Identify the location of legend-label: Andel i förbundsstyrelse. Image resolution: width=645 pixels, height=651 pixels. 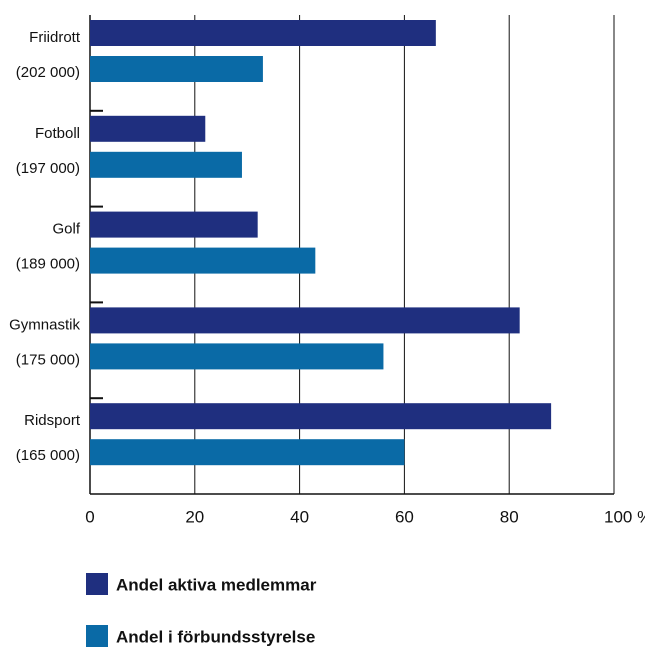
(215, 636).